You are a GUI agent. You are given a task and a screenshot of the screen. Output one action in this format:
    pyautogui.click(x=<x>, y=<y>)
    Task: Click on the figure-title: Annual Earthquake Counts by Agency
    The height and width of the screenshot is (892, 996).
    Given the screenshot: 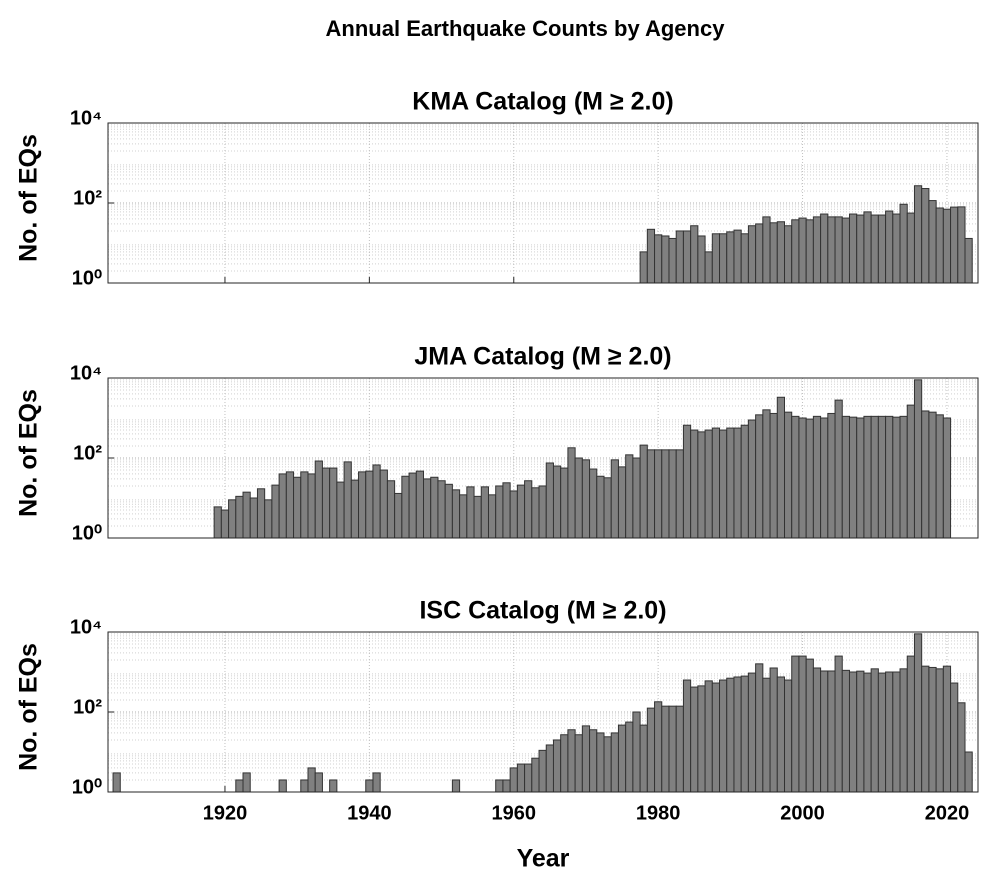 What is the action you would take?
    pyautogui.click(x=526, y=28)
    